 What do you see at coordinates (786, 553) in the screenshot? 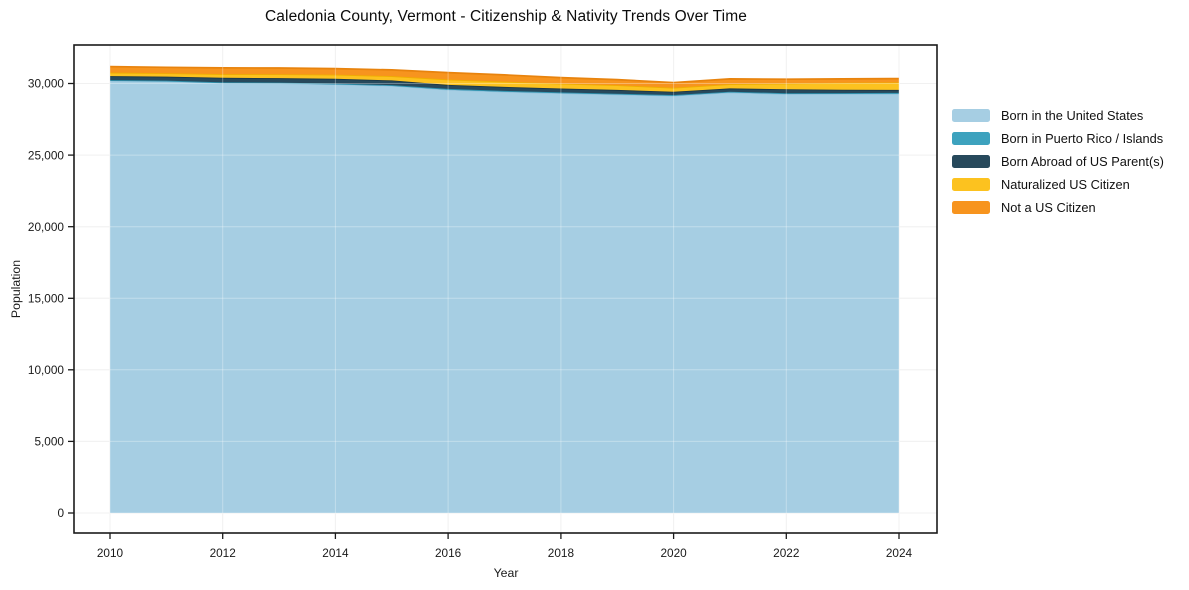
I see `x-tick-label: 2022` at bounding box center [786, 553].